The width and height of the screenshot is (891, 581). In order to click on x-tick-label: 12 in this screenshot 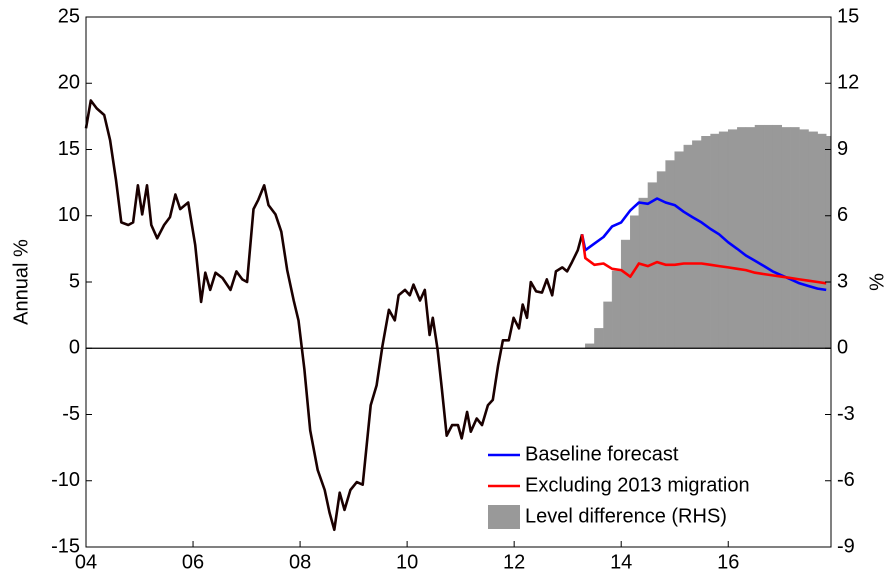, I will do `click(514, 562)`.